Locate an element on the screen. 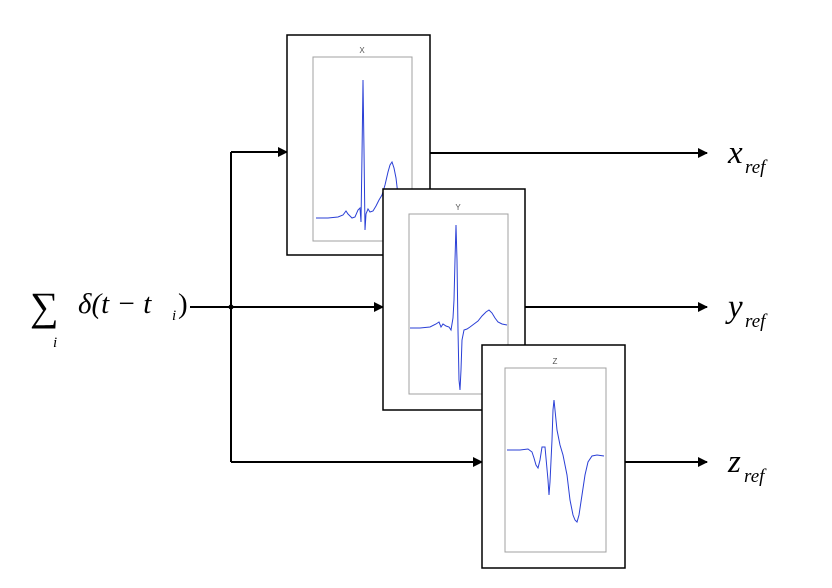 Image resolution: width=832 pixels, height=588 pixels. output-y-sub: ref is located at coordinates (756, 321).